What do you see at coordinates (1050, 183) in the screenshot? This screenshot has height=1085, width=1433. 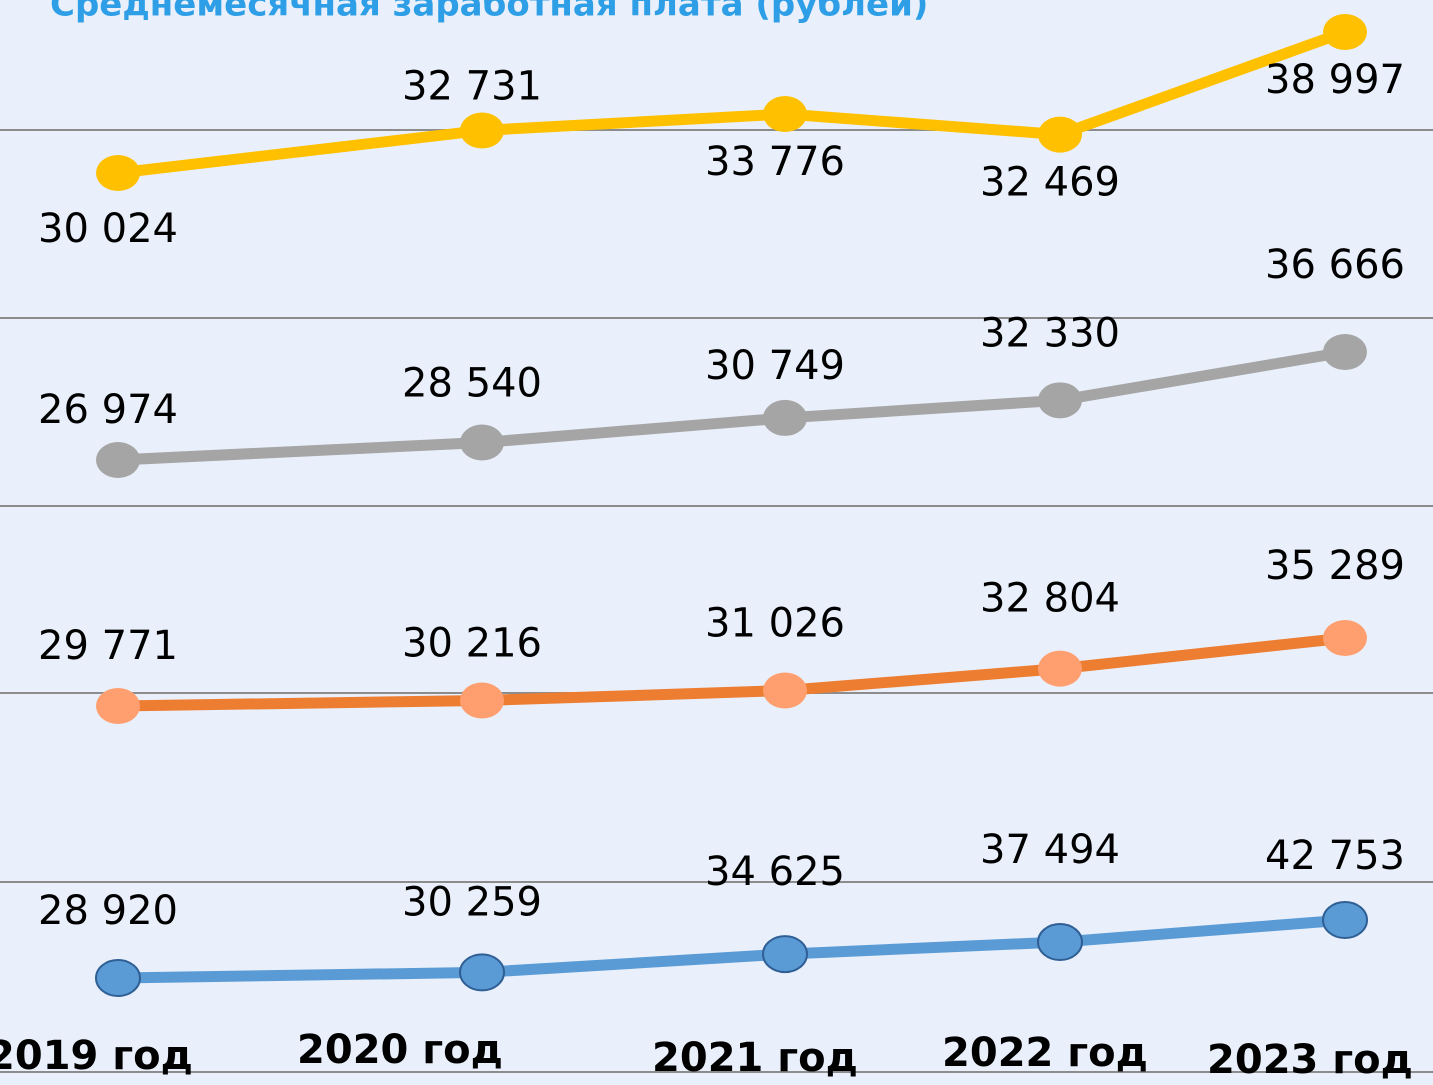 I see `data-label: 32 469` at bounding box center [1050, 183].